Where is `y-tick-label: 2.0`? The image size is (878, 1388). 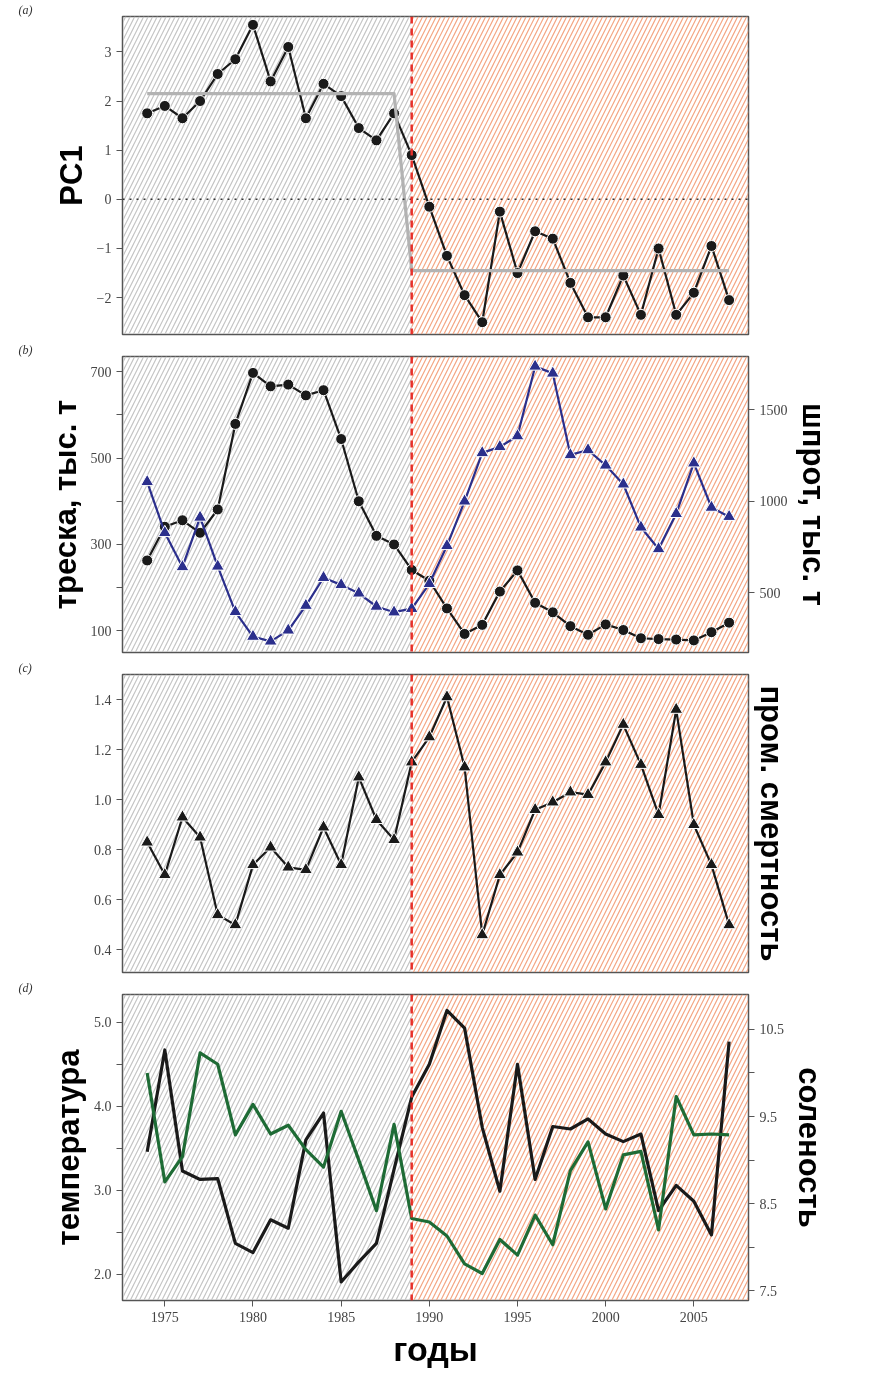 y-tick-label: 2.0 is located at coordinates (103, 1275).